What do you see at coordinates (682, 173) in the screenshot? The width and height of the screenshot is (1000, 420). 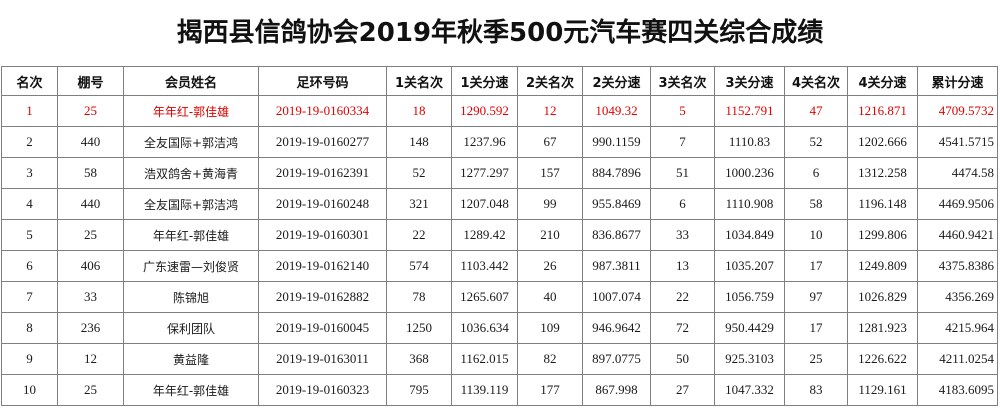 I see `stage3-rank-cell: 51` at bounding box center [682, 173].